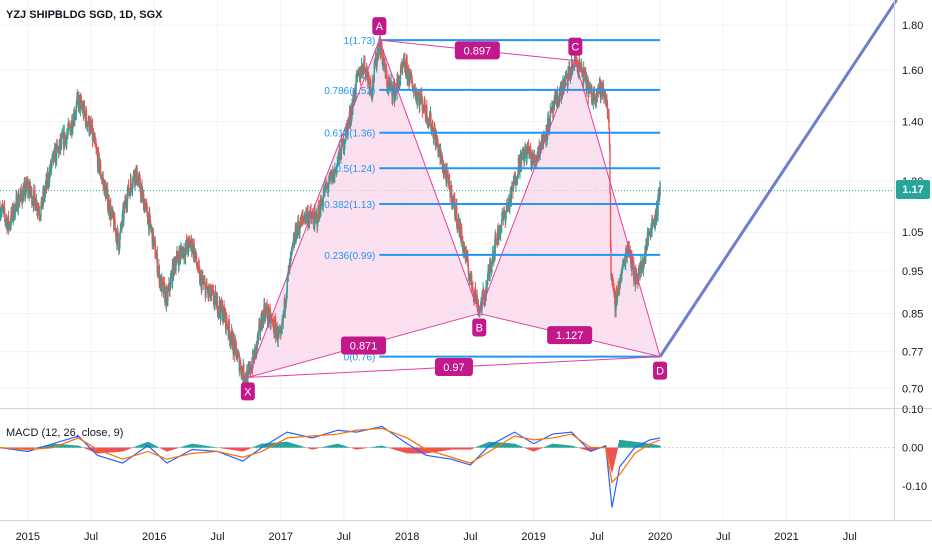 The image size is (932, 555). I want to click on y-tick-label: 0.95, so click(912, 272).